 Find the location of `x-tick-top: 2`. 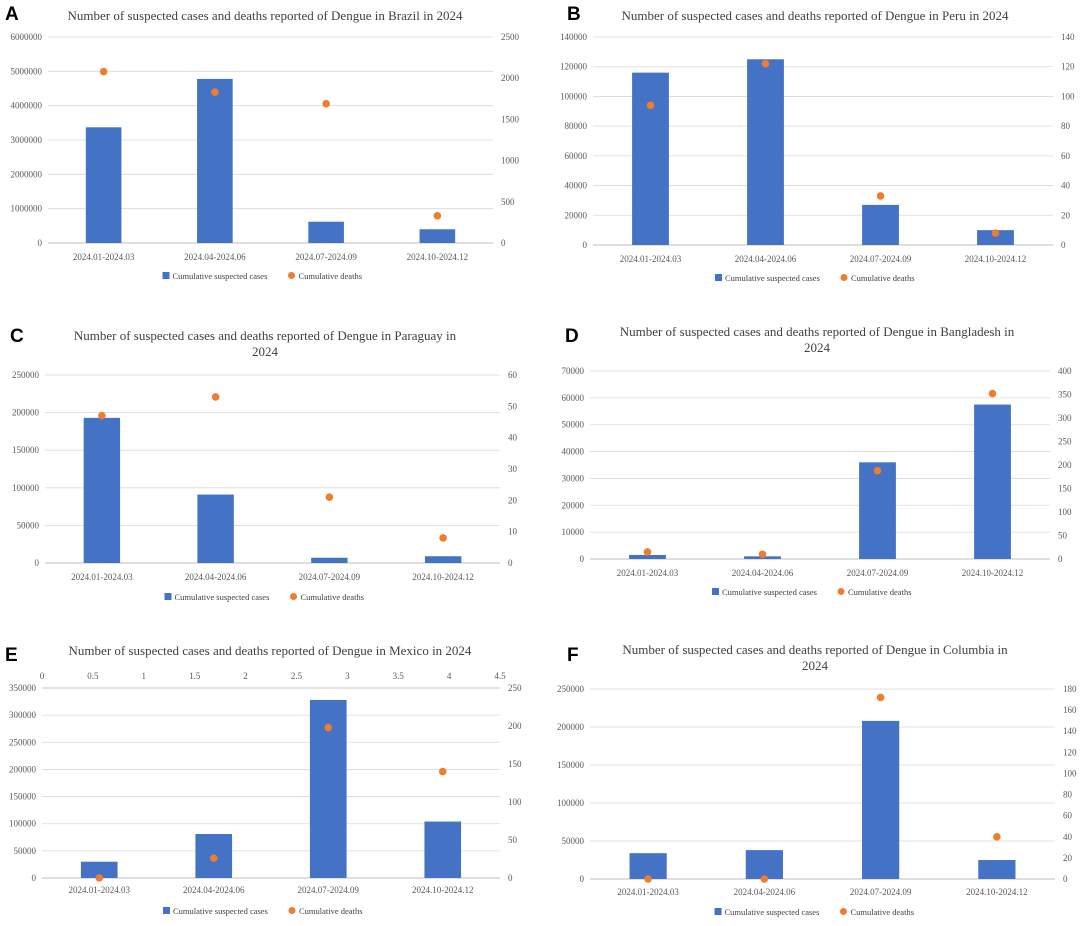

x-tick-top: 2 is located at coordinates (245, 676).